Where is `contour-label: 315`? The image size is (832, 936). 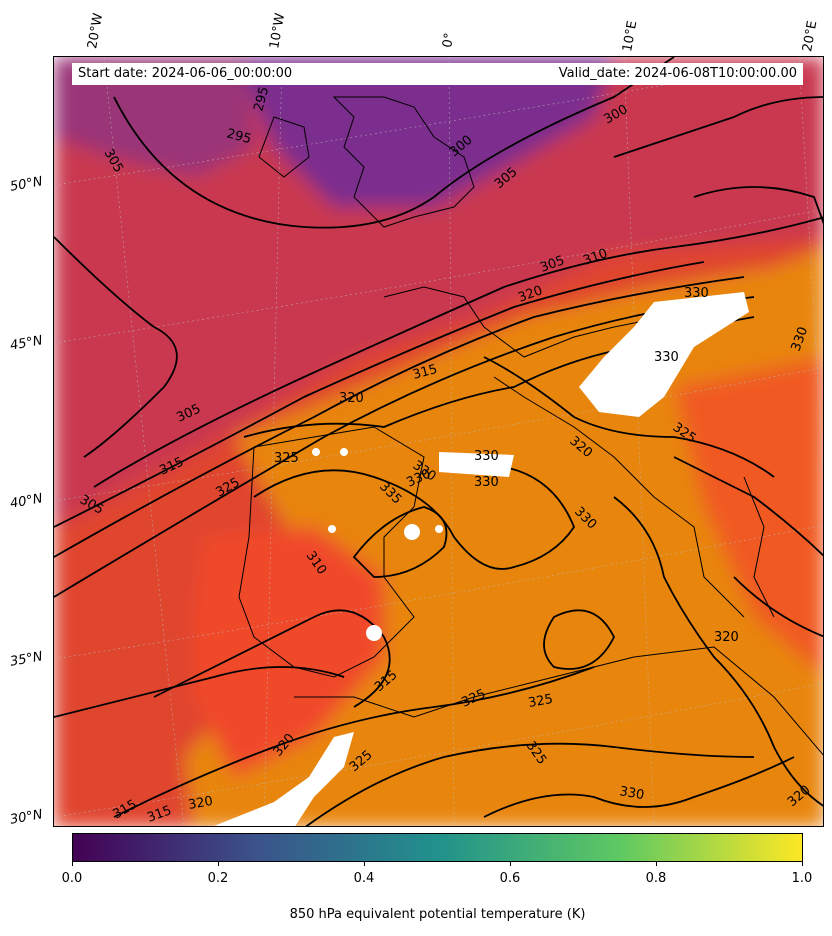 contour-label: 315 is located at coordinates (425, 372).